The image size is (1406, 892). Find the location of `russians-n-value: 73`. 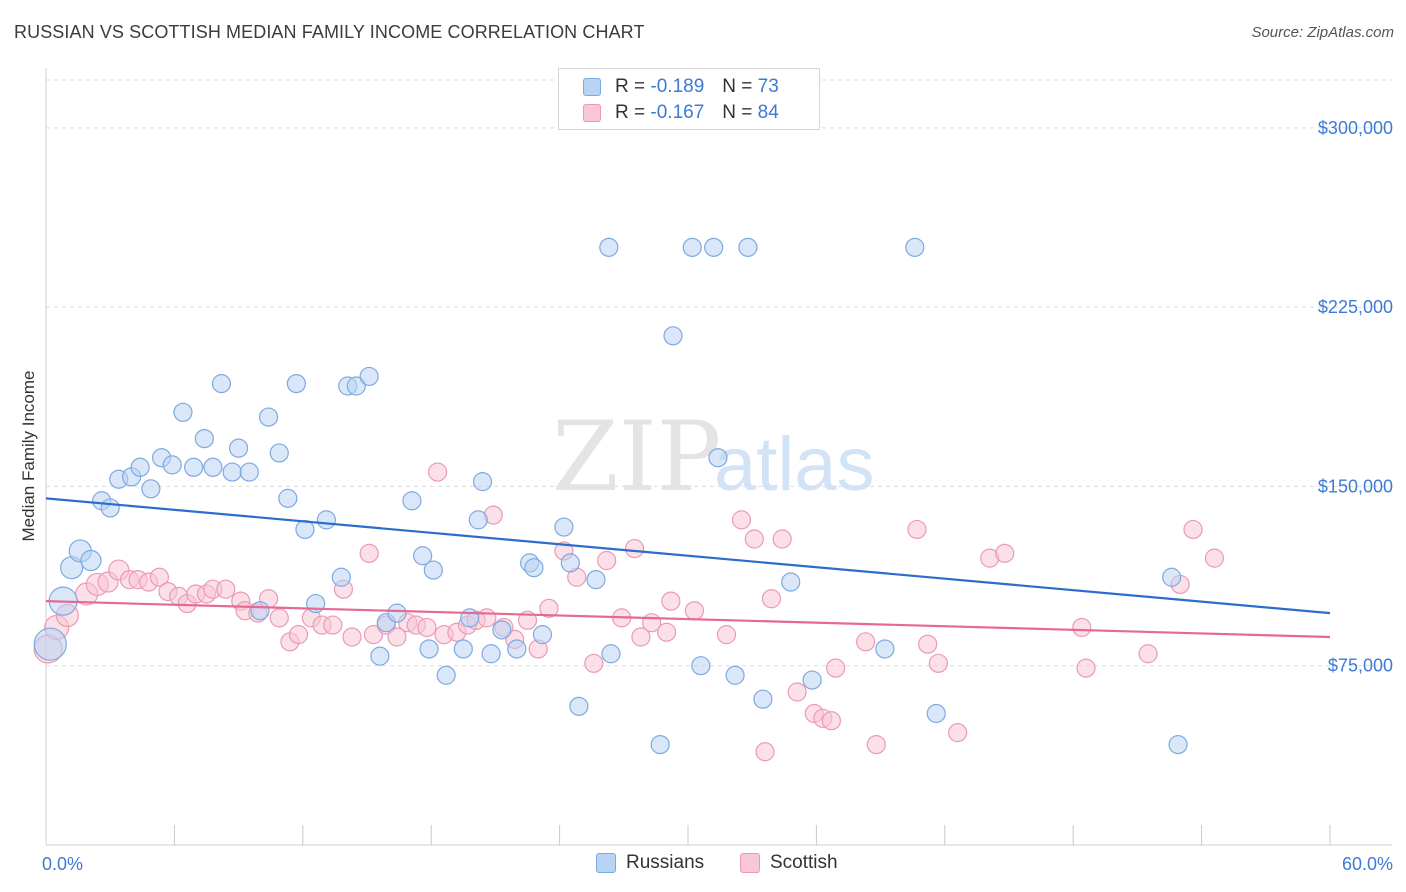

russians-n-value: 73 is located at coordinates (768, 86).